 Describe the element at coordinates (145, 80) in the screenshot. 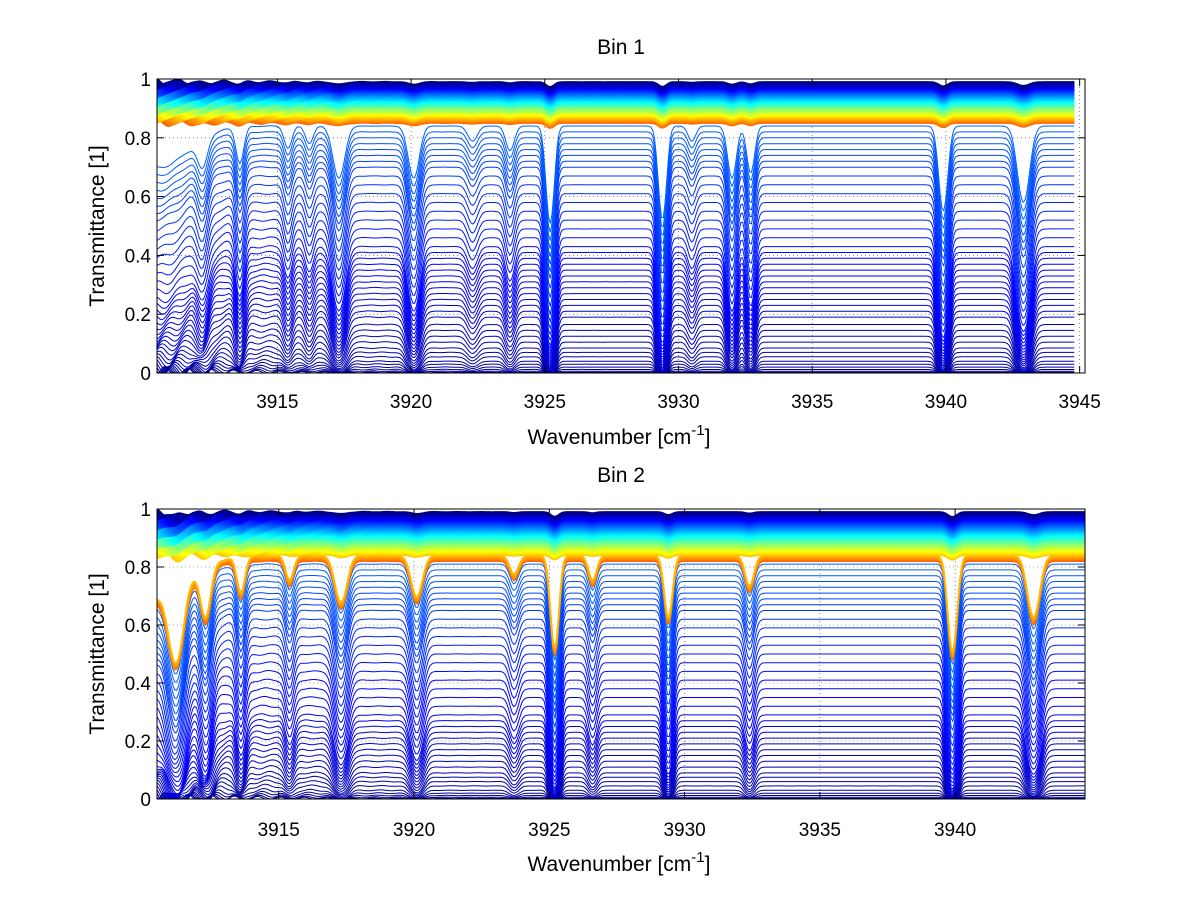

I see `y-tick-label: 1` at that location.